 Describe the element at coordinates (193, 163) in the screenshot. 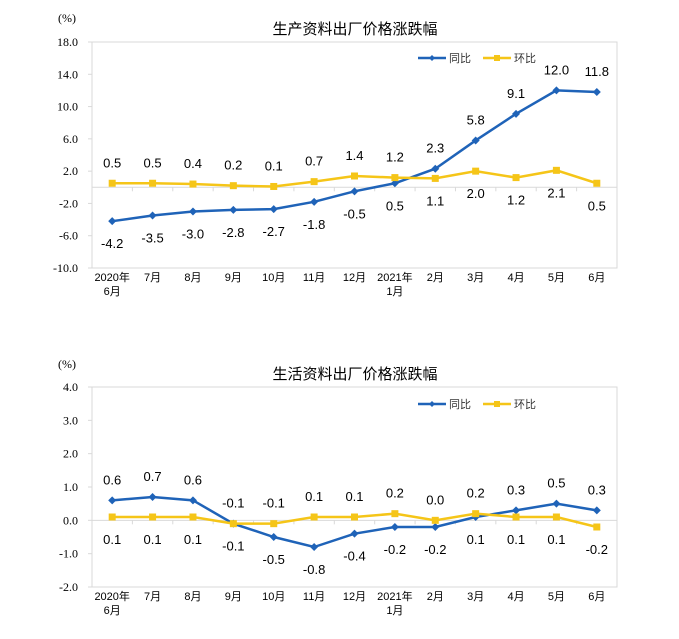

I see `data-label: 0.4` at that location.